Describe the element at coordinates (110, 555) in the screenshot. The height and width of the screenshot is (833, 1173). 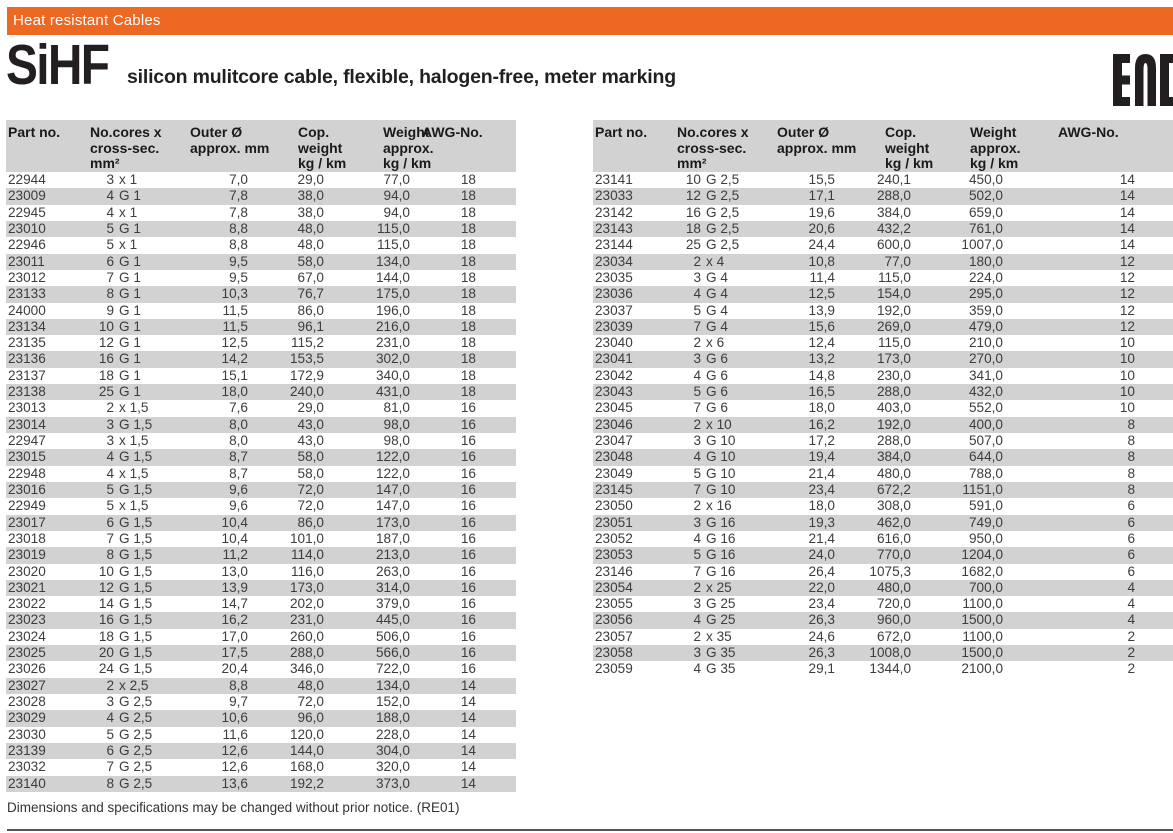
I see `cores-count-cell: 8` at that location.